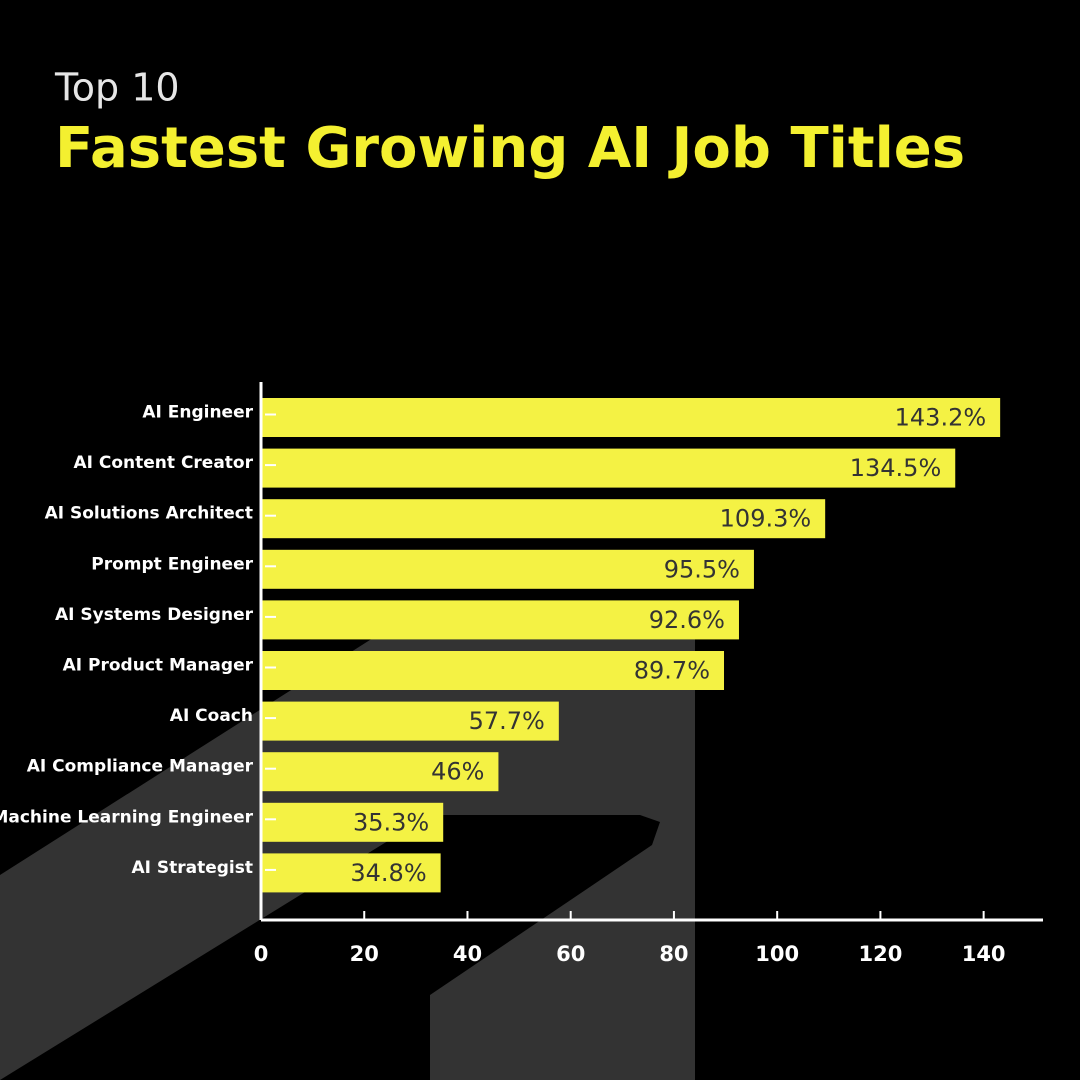 The width and height of the screenshot is (1080, 1080). Describe the element at coordinates (127, 817) in the screenshot. I see `y-tick-label: Machine Learning Engineer` at that location.